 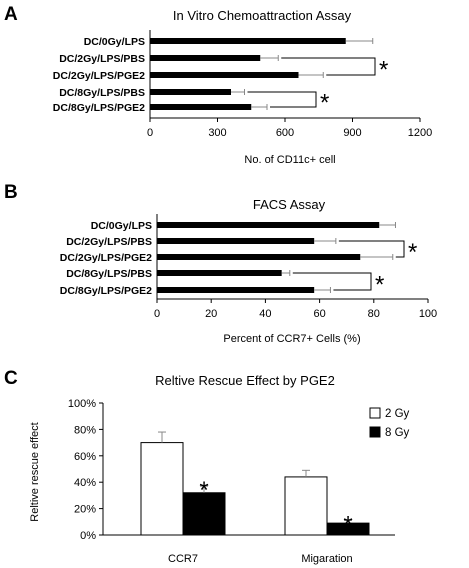 I want to click on y-tick-label: 80%, so click(x=85, y=430).